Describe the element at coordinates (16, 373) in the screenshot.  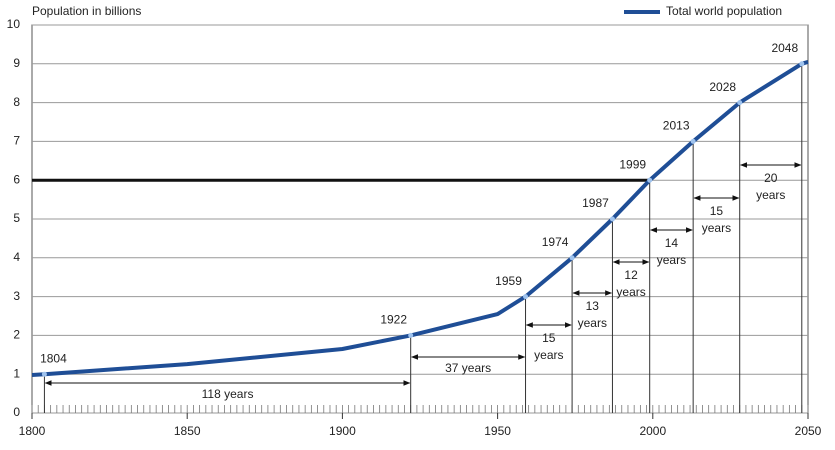
I see `y-tick-label: 1` at that location.